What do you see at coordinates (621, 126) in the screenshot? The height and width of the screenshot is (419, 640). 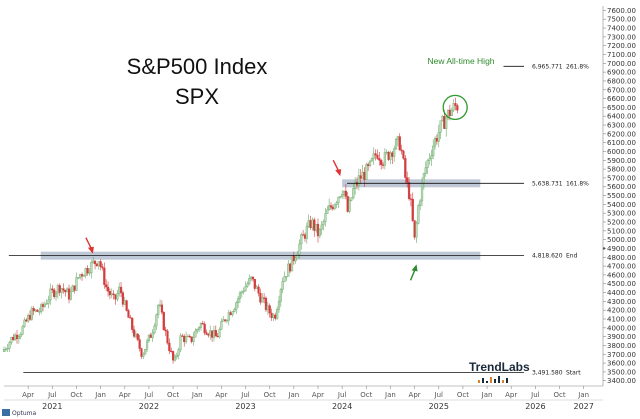 I see `y-tick-label: 6300.00` at bounding box center [621, 126].